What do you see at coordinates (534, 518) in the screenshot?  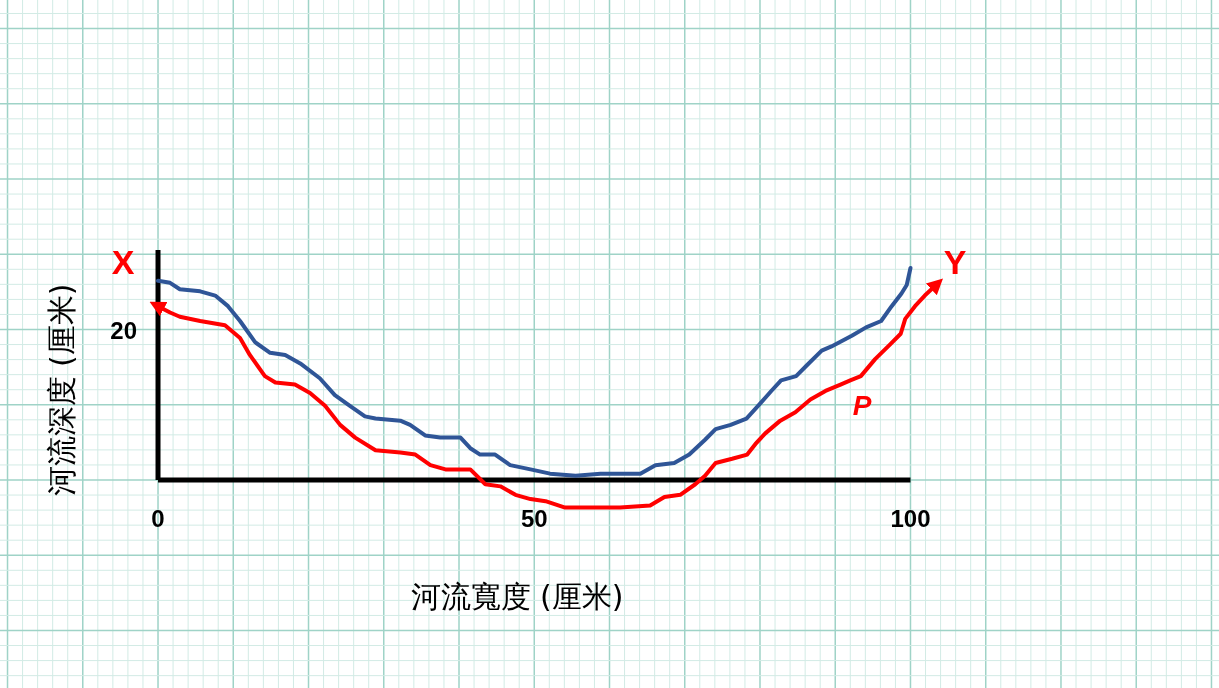 I see `x-tick-label: 50` at bounding box center [534, 518].